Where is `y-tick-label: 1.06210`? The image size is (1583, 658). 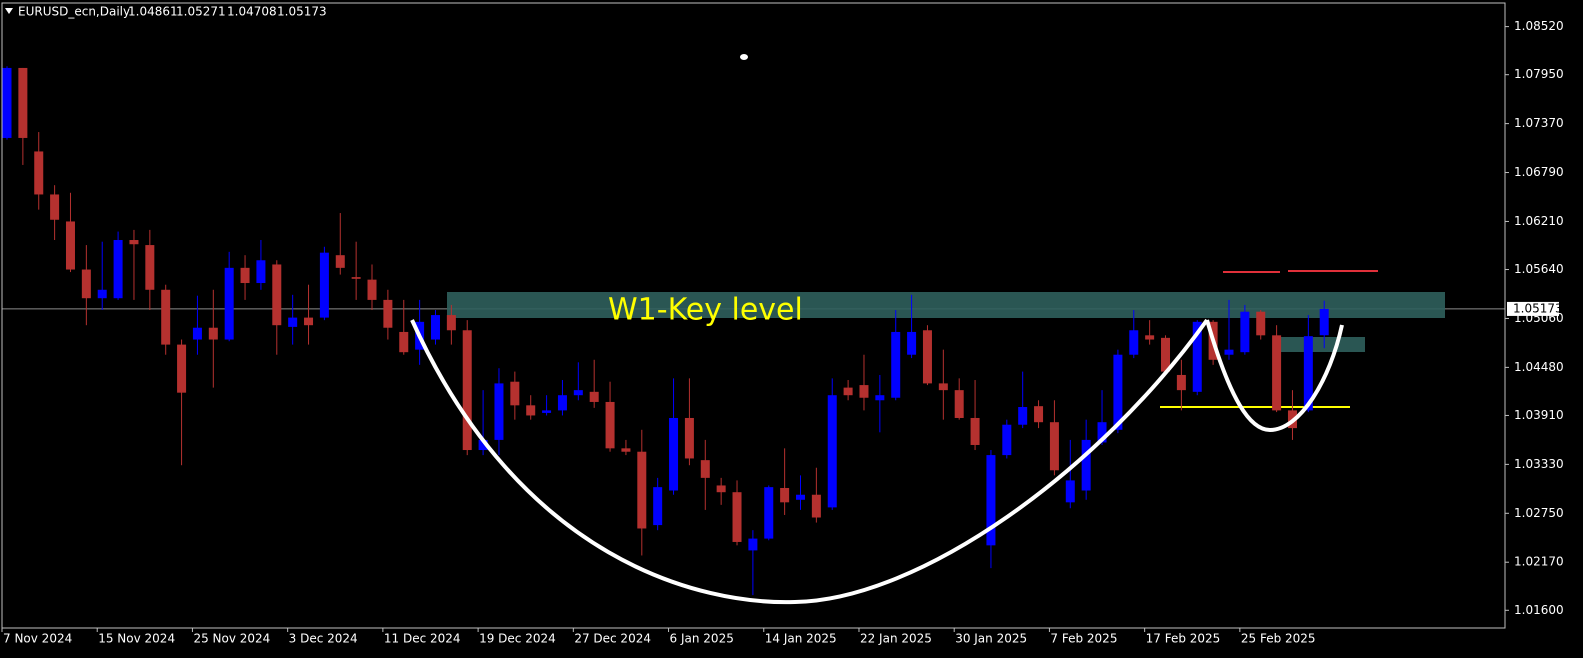 y-tick-label: 1.06210 is located at coordinates (1539, 221).